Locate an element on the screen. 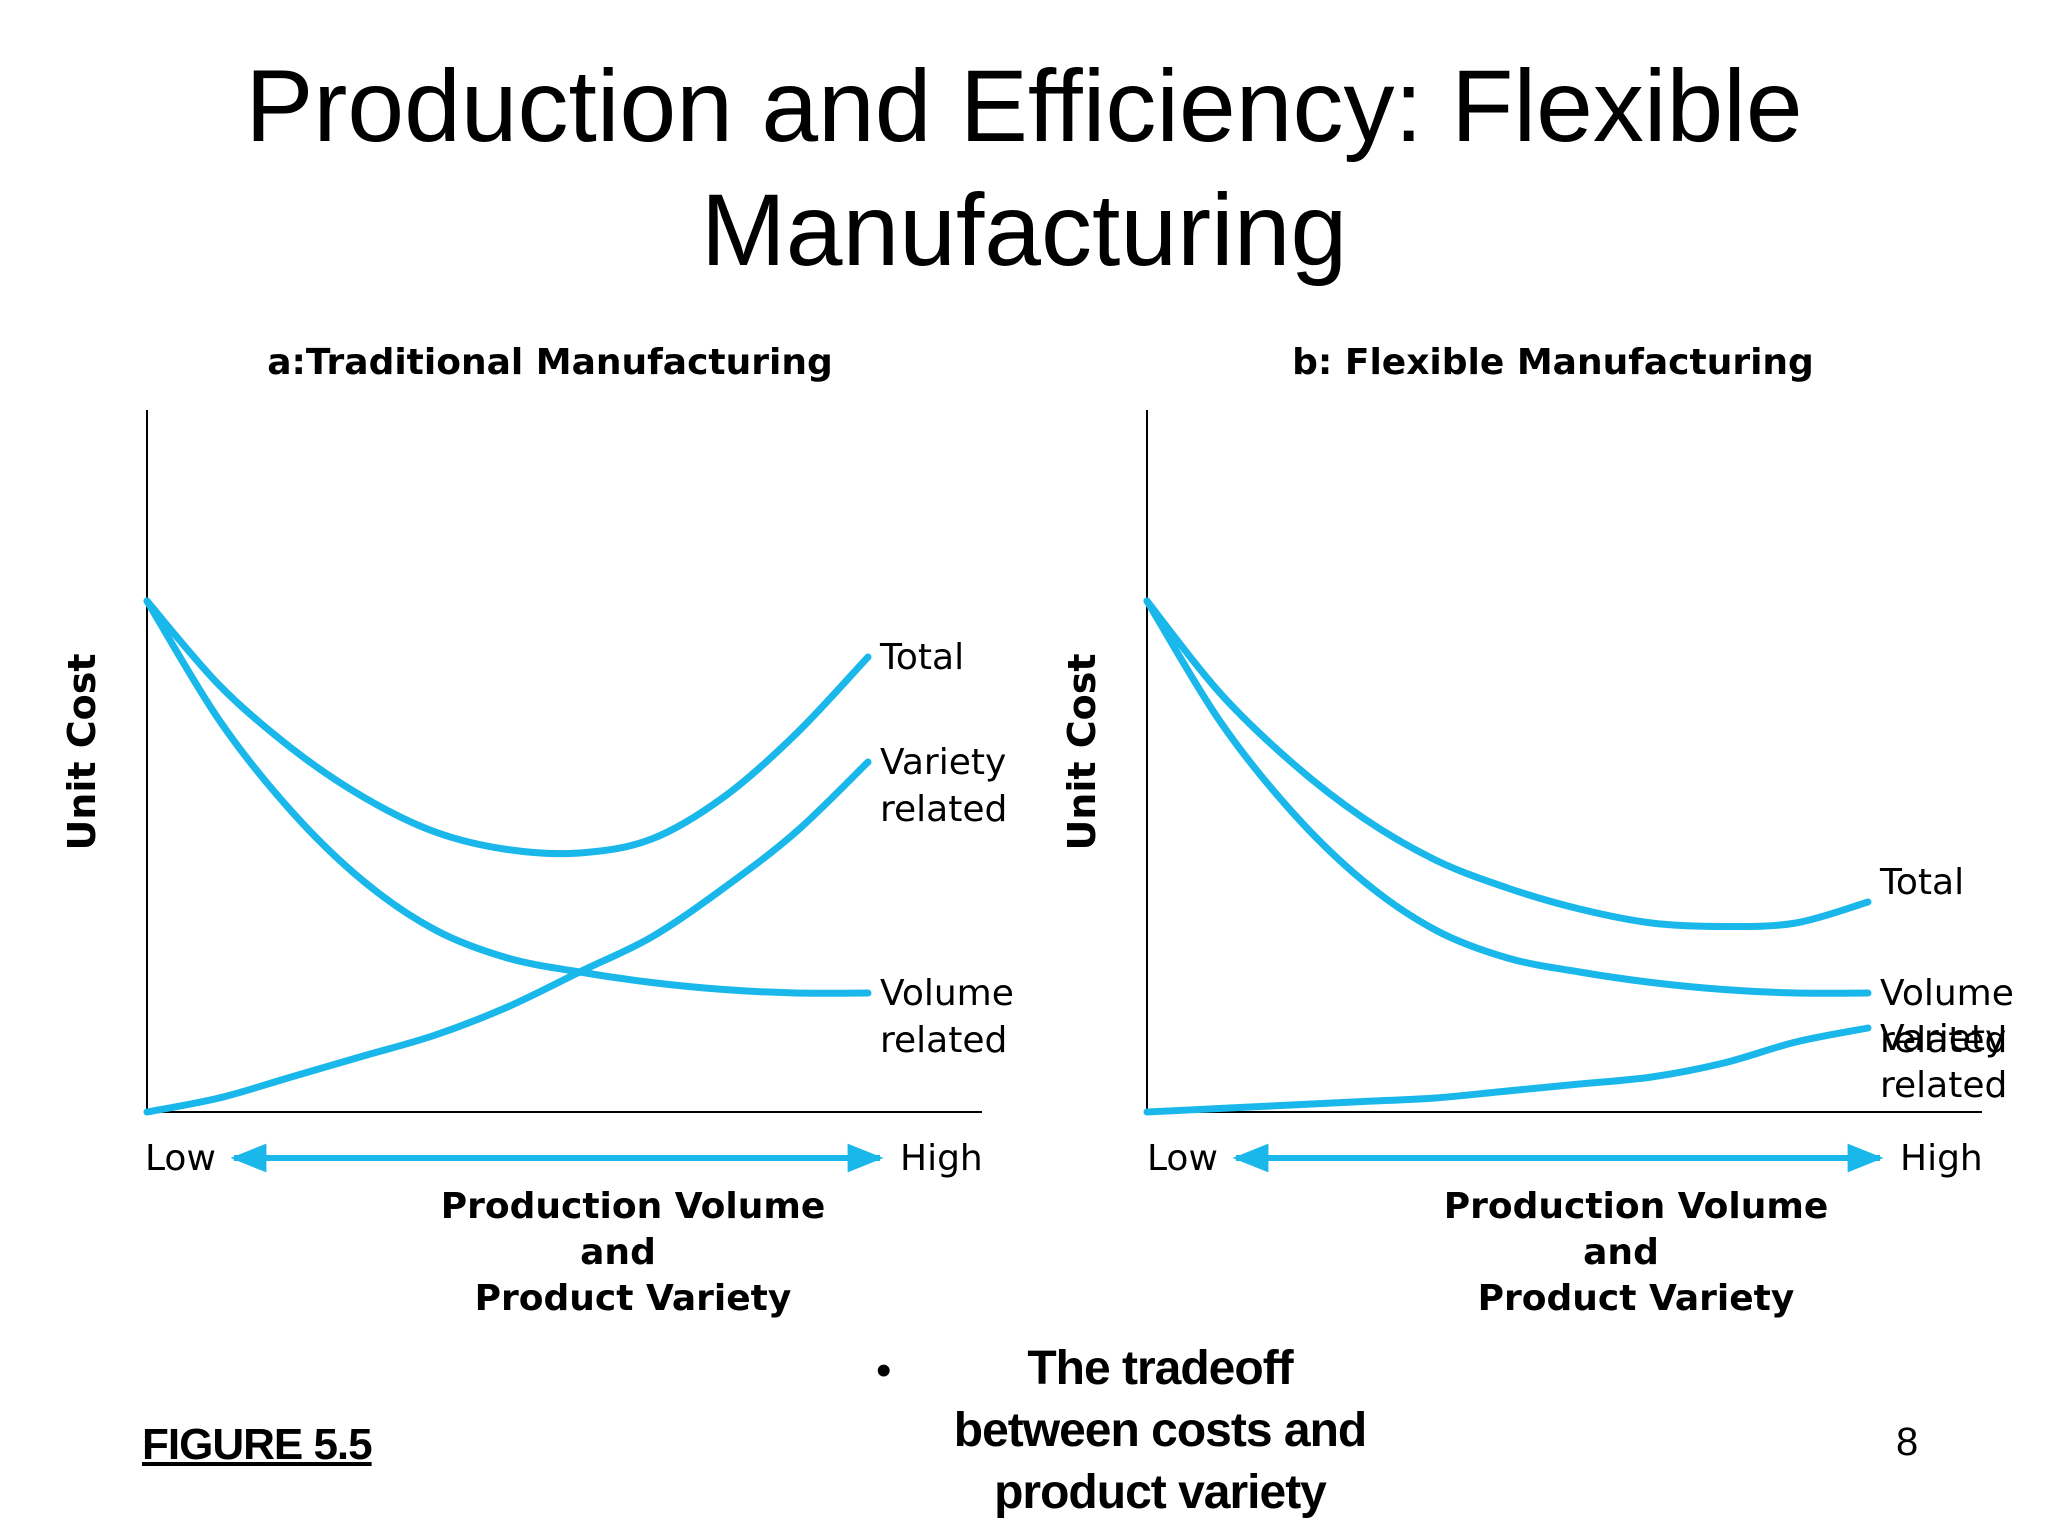  panel-a-x-low-label: Low is located at coordinates (180, 1158).